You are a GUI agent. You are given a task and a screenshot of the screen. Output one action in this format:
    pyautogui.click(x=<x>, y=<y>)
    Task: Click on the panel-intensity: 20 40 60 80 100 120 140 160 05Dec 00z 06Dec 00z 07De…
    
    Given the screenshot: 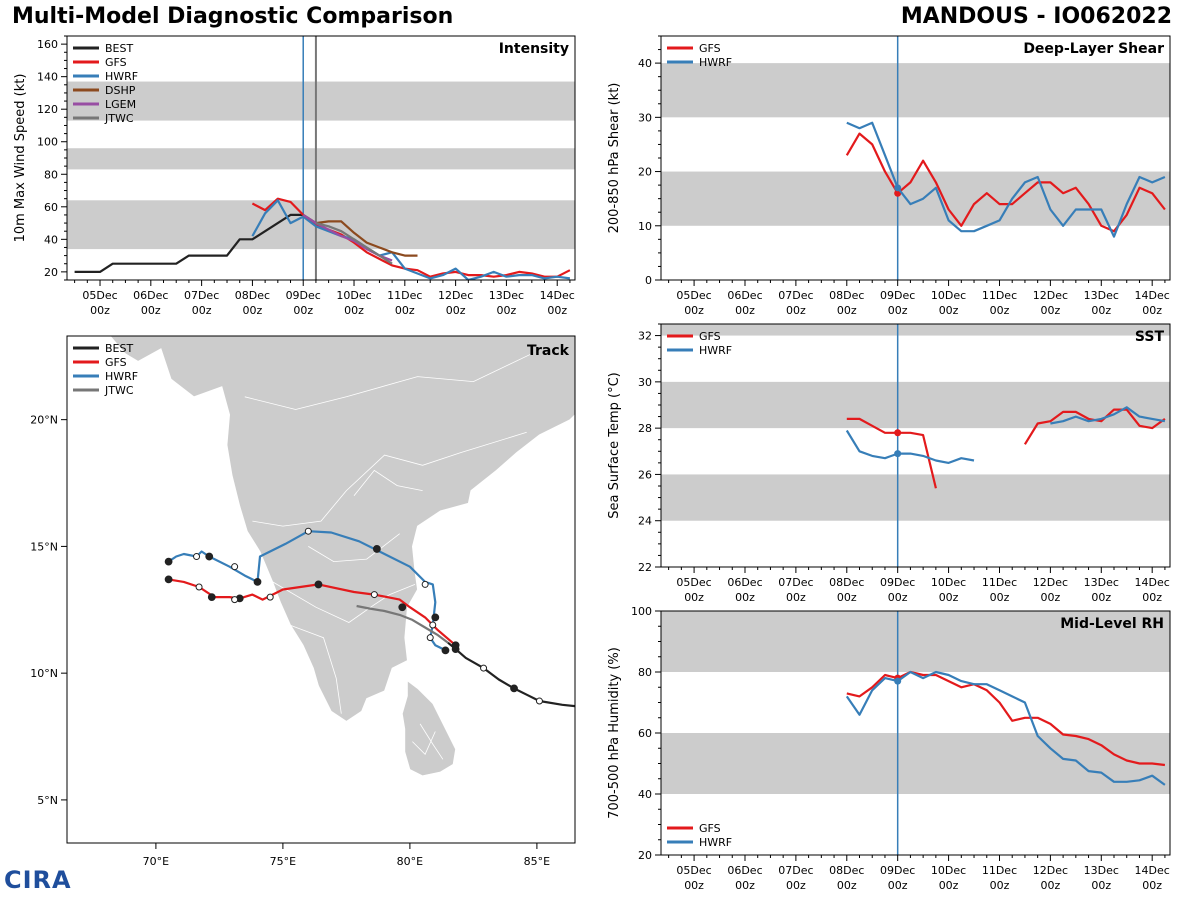 What is the action you would take?
    pyautogui.click(x=294, y=176)
    